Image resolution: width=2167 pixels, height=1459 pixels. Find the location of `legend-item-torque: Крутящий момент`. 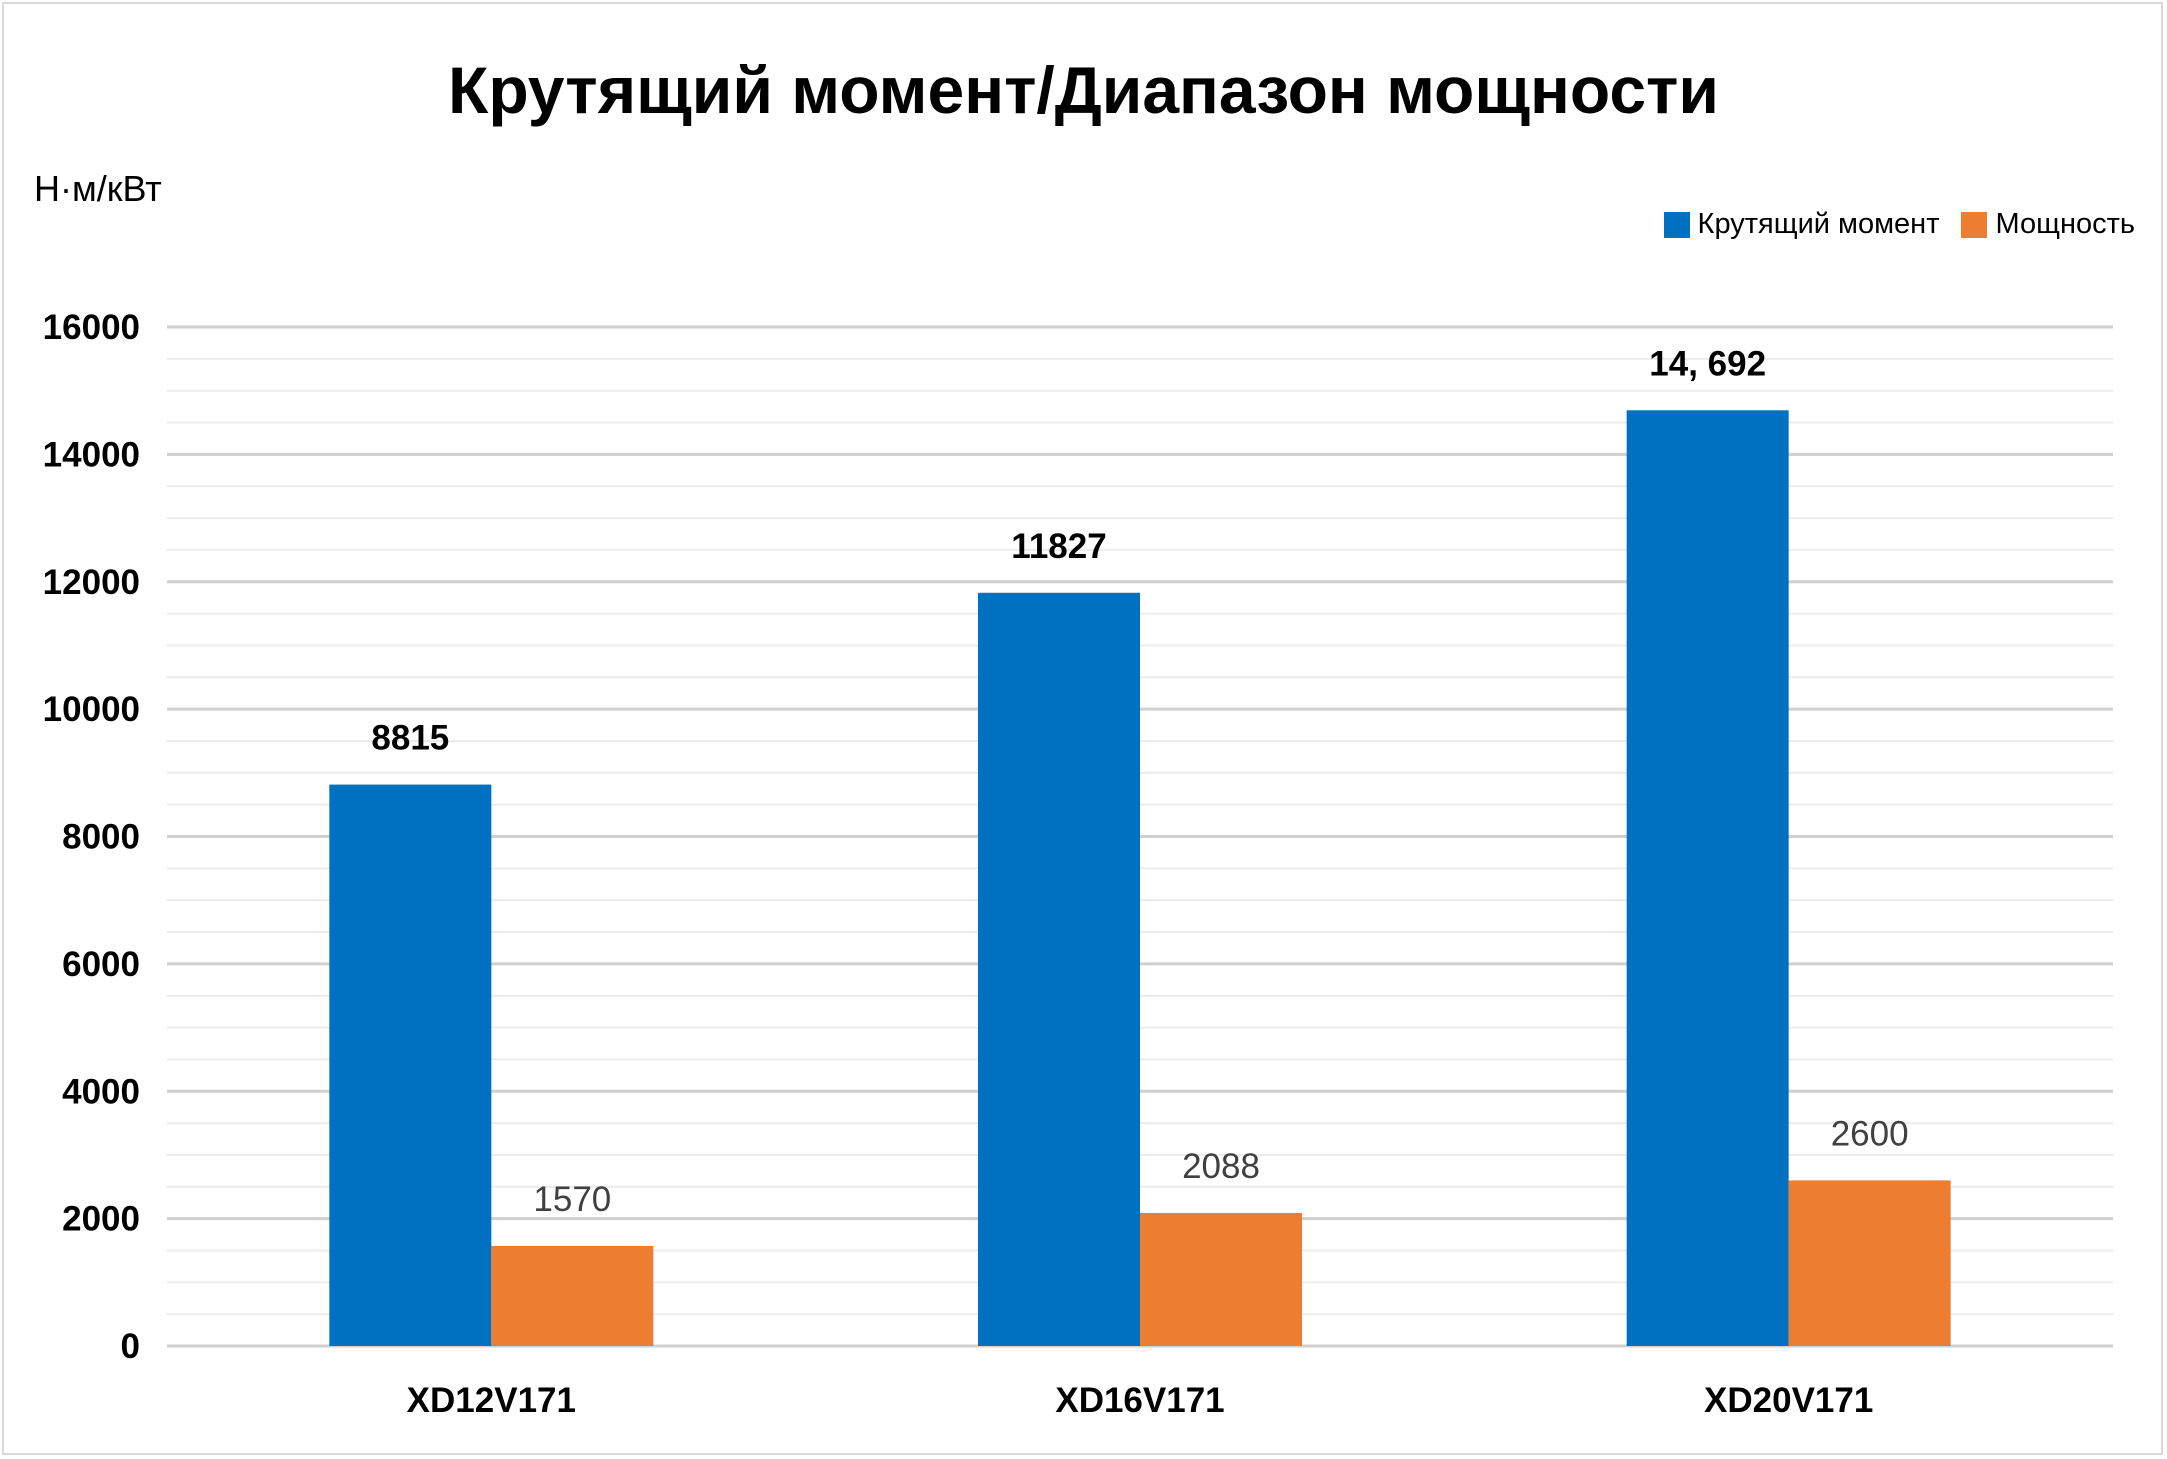

legend-item-torque: Крутящий момент is located at coordinates (1801, 224).